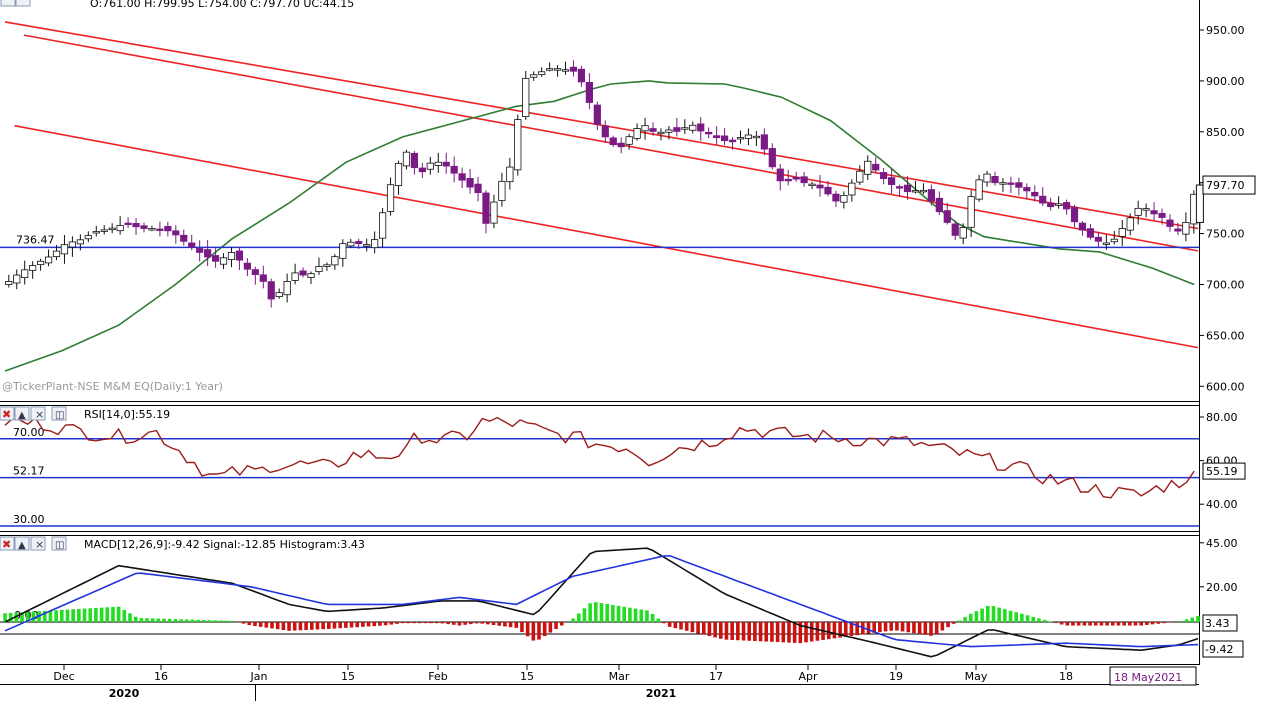  I want to click on rsi-settings-button, so click(59, 413).